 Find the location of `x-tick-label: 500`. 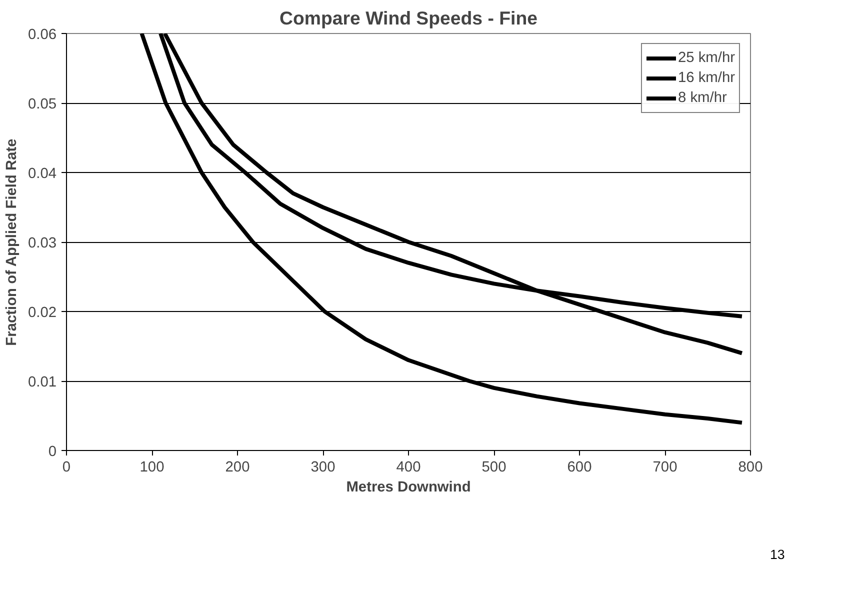

x-tick-label: 500 is located at coordinates (494, 468).